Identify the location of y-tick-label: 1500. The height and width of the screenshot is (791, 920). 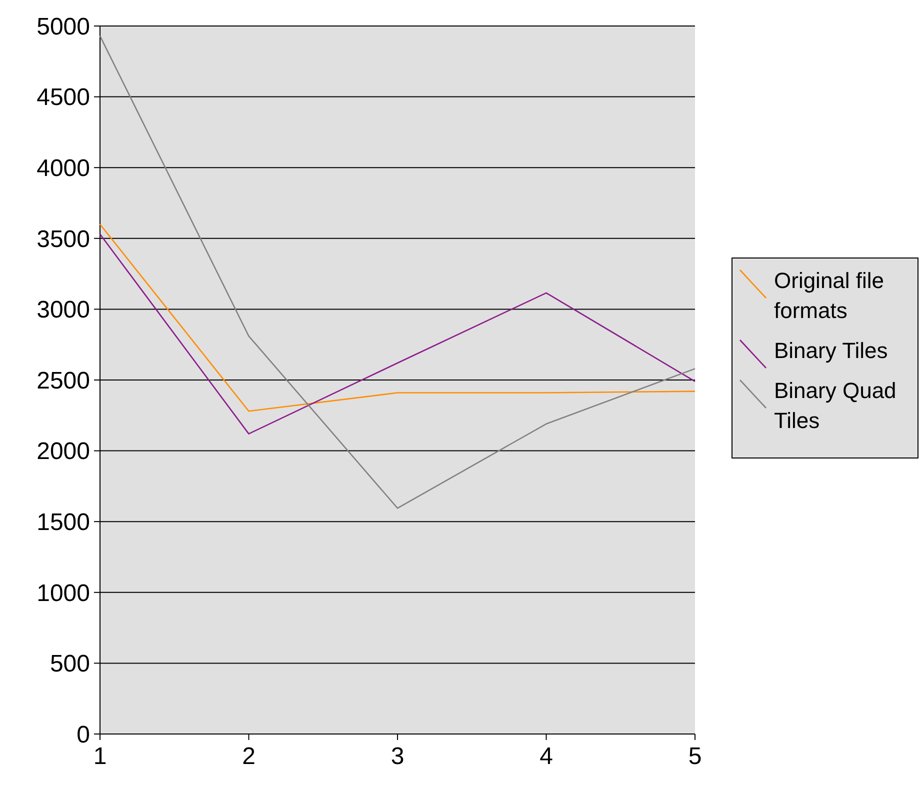
(63, 522).